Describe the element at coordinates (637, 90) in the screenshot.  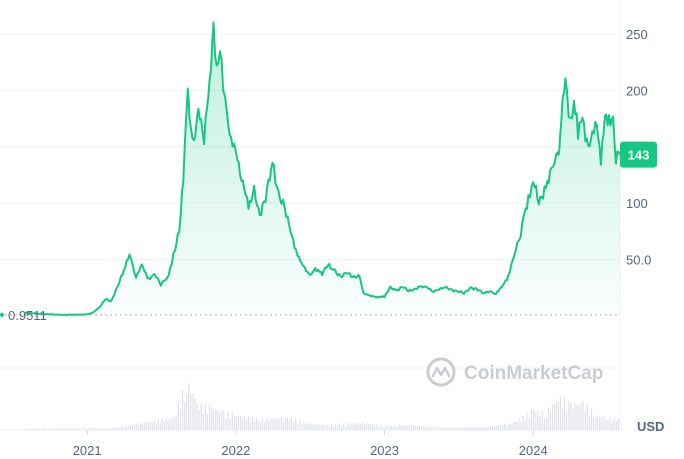
I see `y-tick-label: 200` at that location.